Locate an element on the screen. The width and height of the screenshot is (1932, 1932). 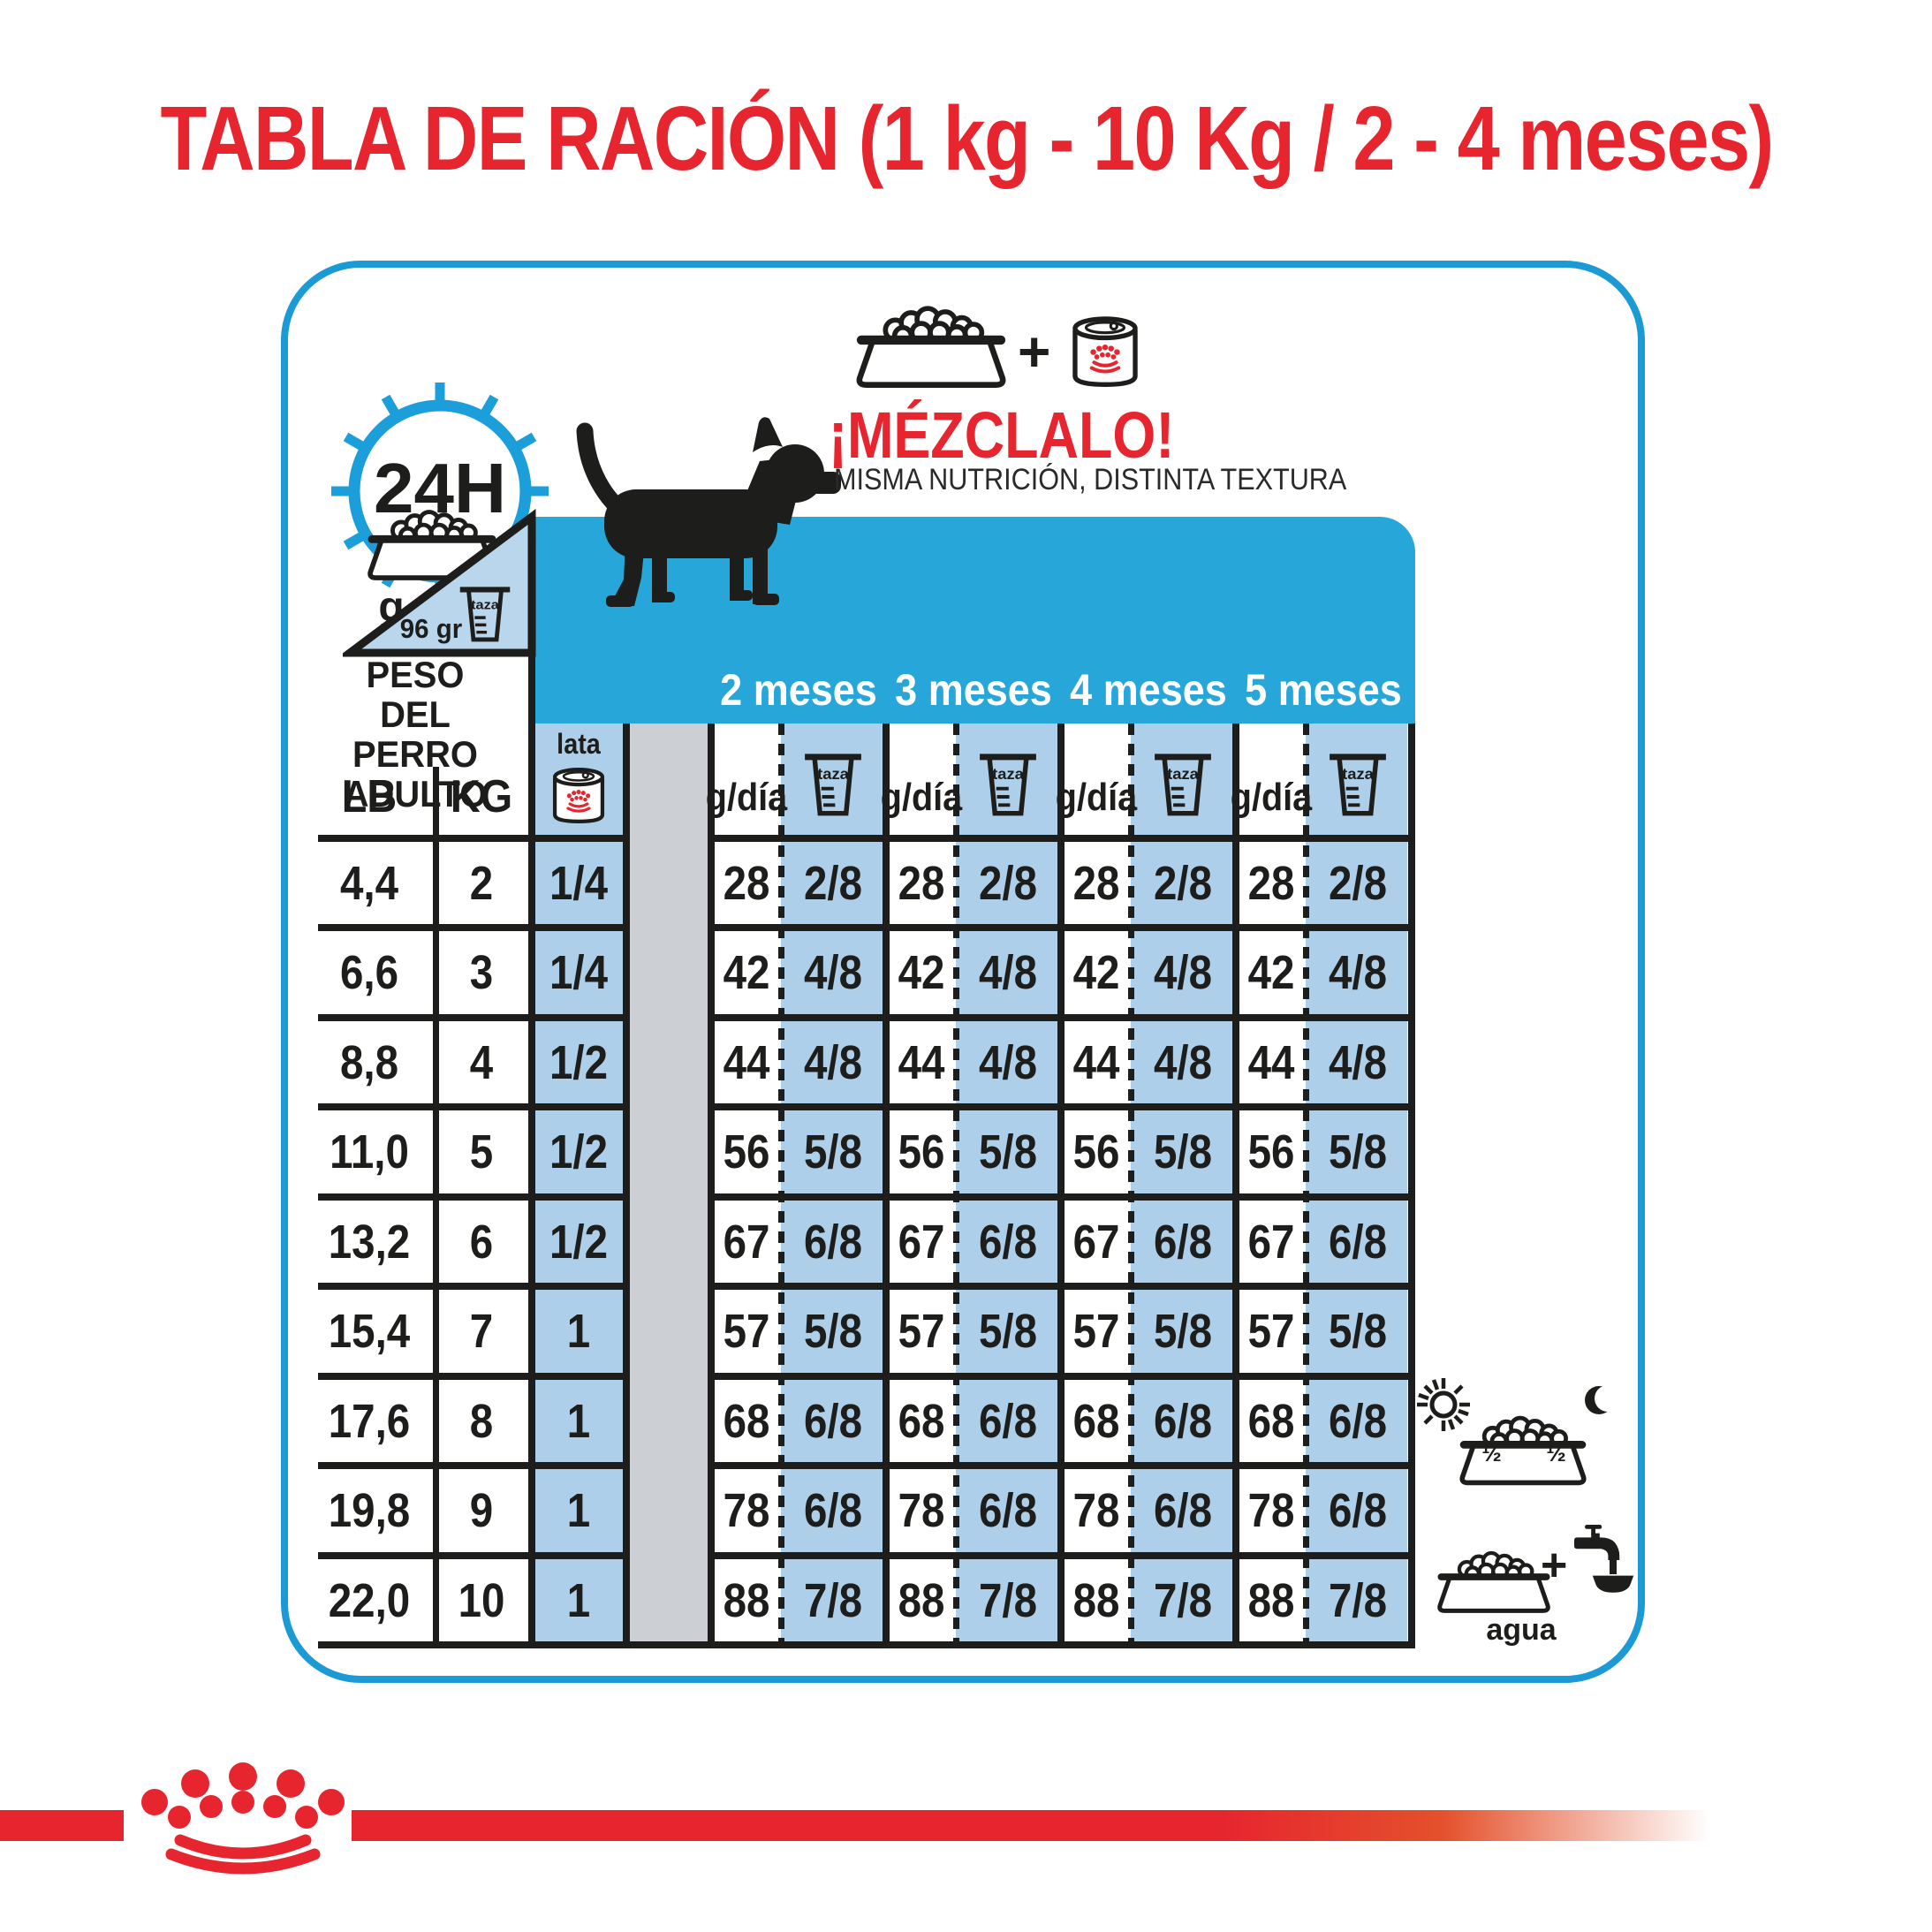
table-cell: 9 is located at coordinates (482, 1511).